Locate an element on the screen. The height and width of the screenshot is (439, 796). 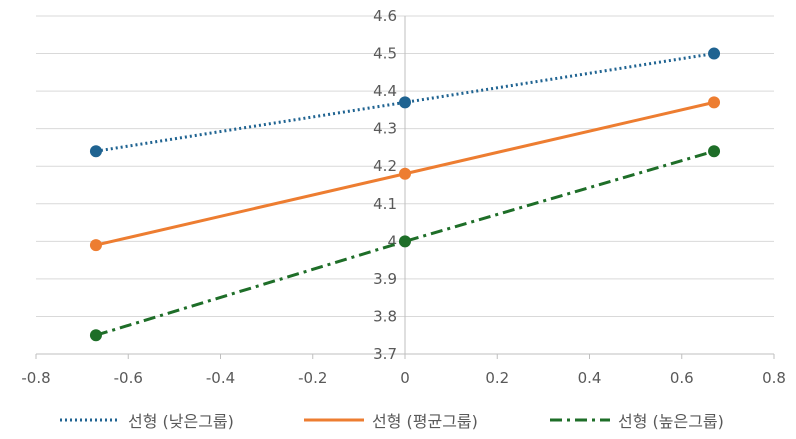
x-tick-label: -0.4 is located at coordinates (220, 378).